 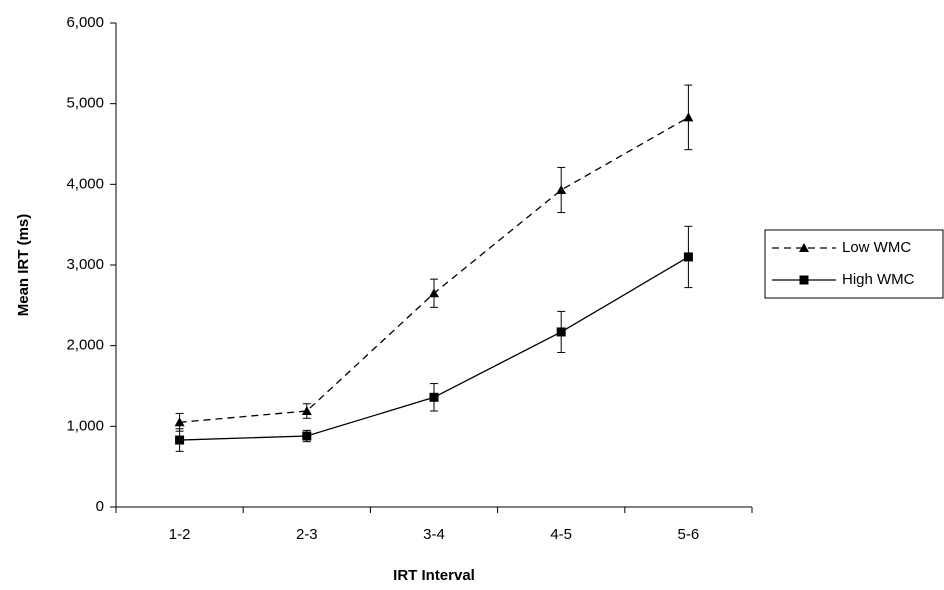 I want to click on legend-label: High WMC, so click(x=878, y=279).